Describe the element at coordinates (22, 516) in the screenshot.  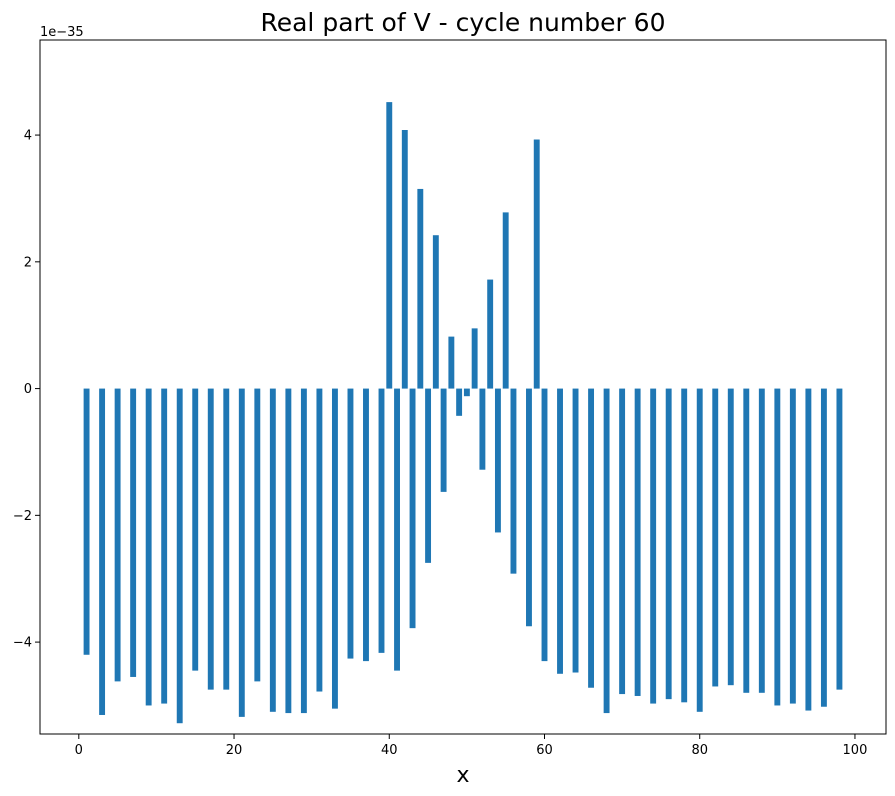
I see `y-tick-label: −2` at that location.